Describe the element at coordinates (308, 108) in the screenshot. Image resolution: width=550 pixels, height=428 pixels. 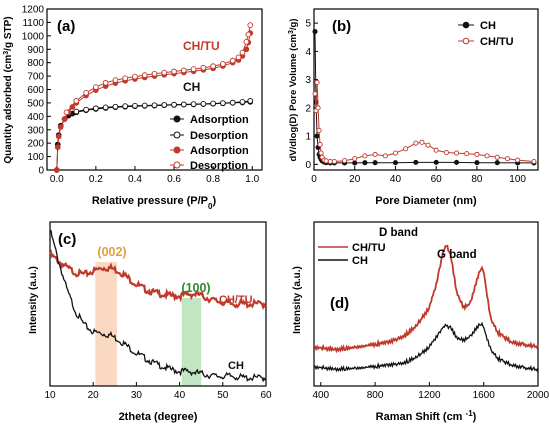
I see `y-tick-label-b: 2` at that location.